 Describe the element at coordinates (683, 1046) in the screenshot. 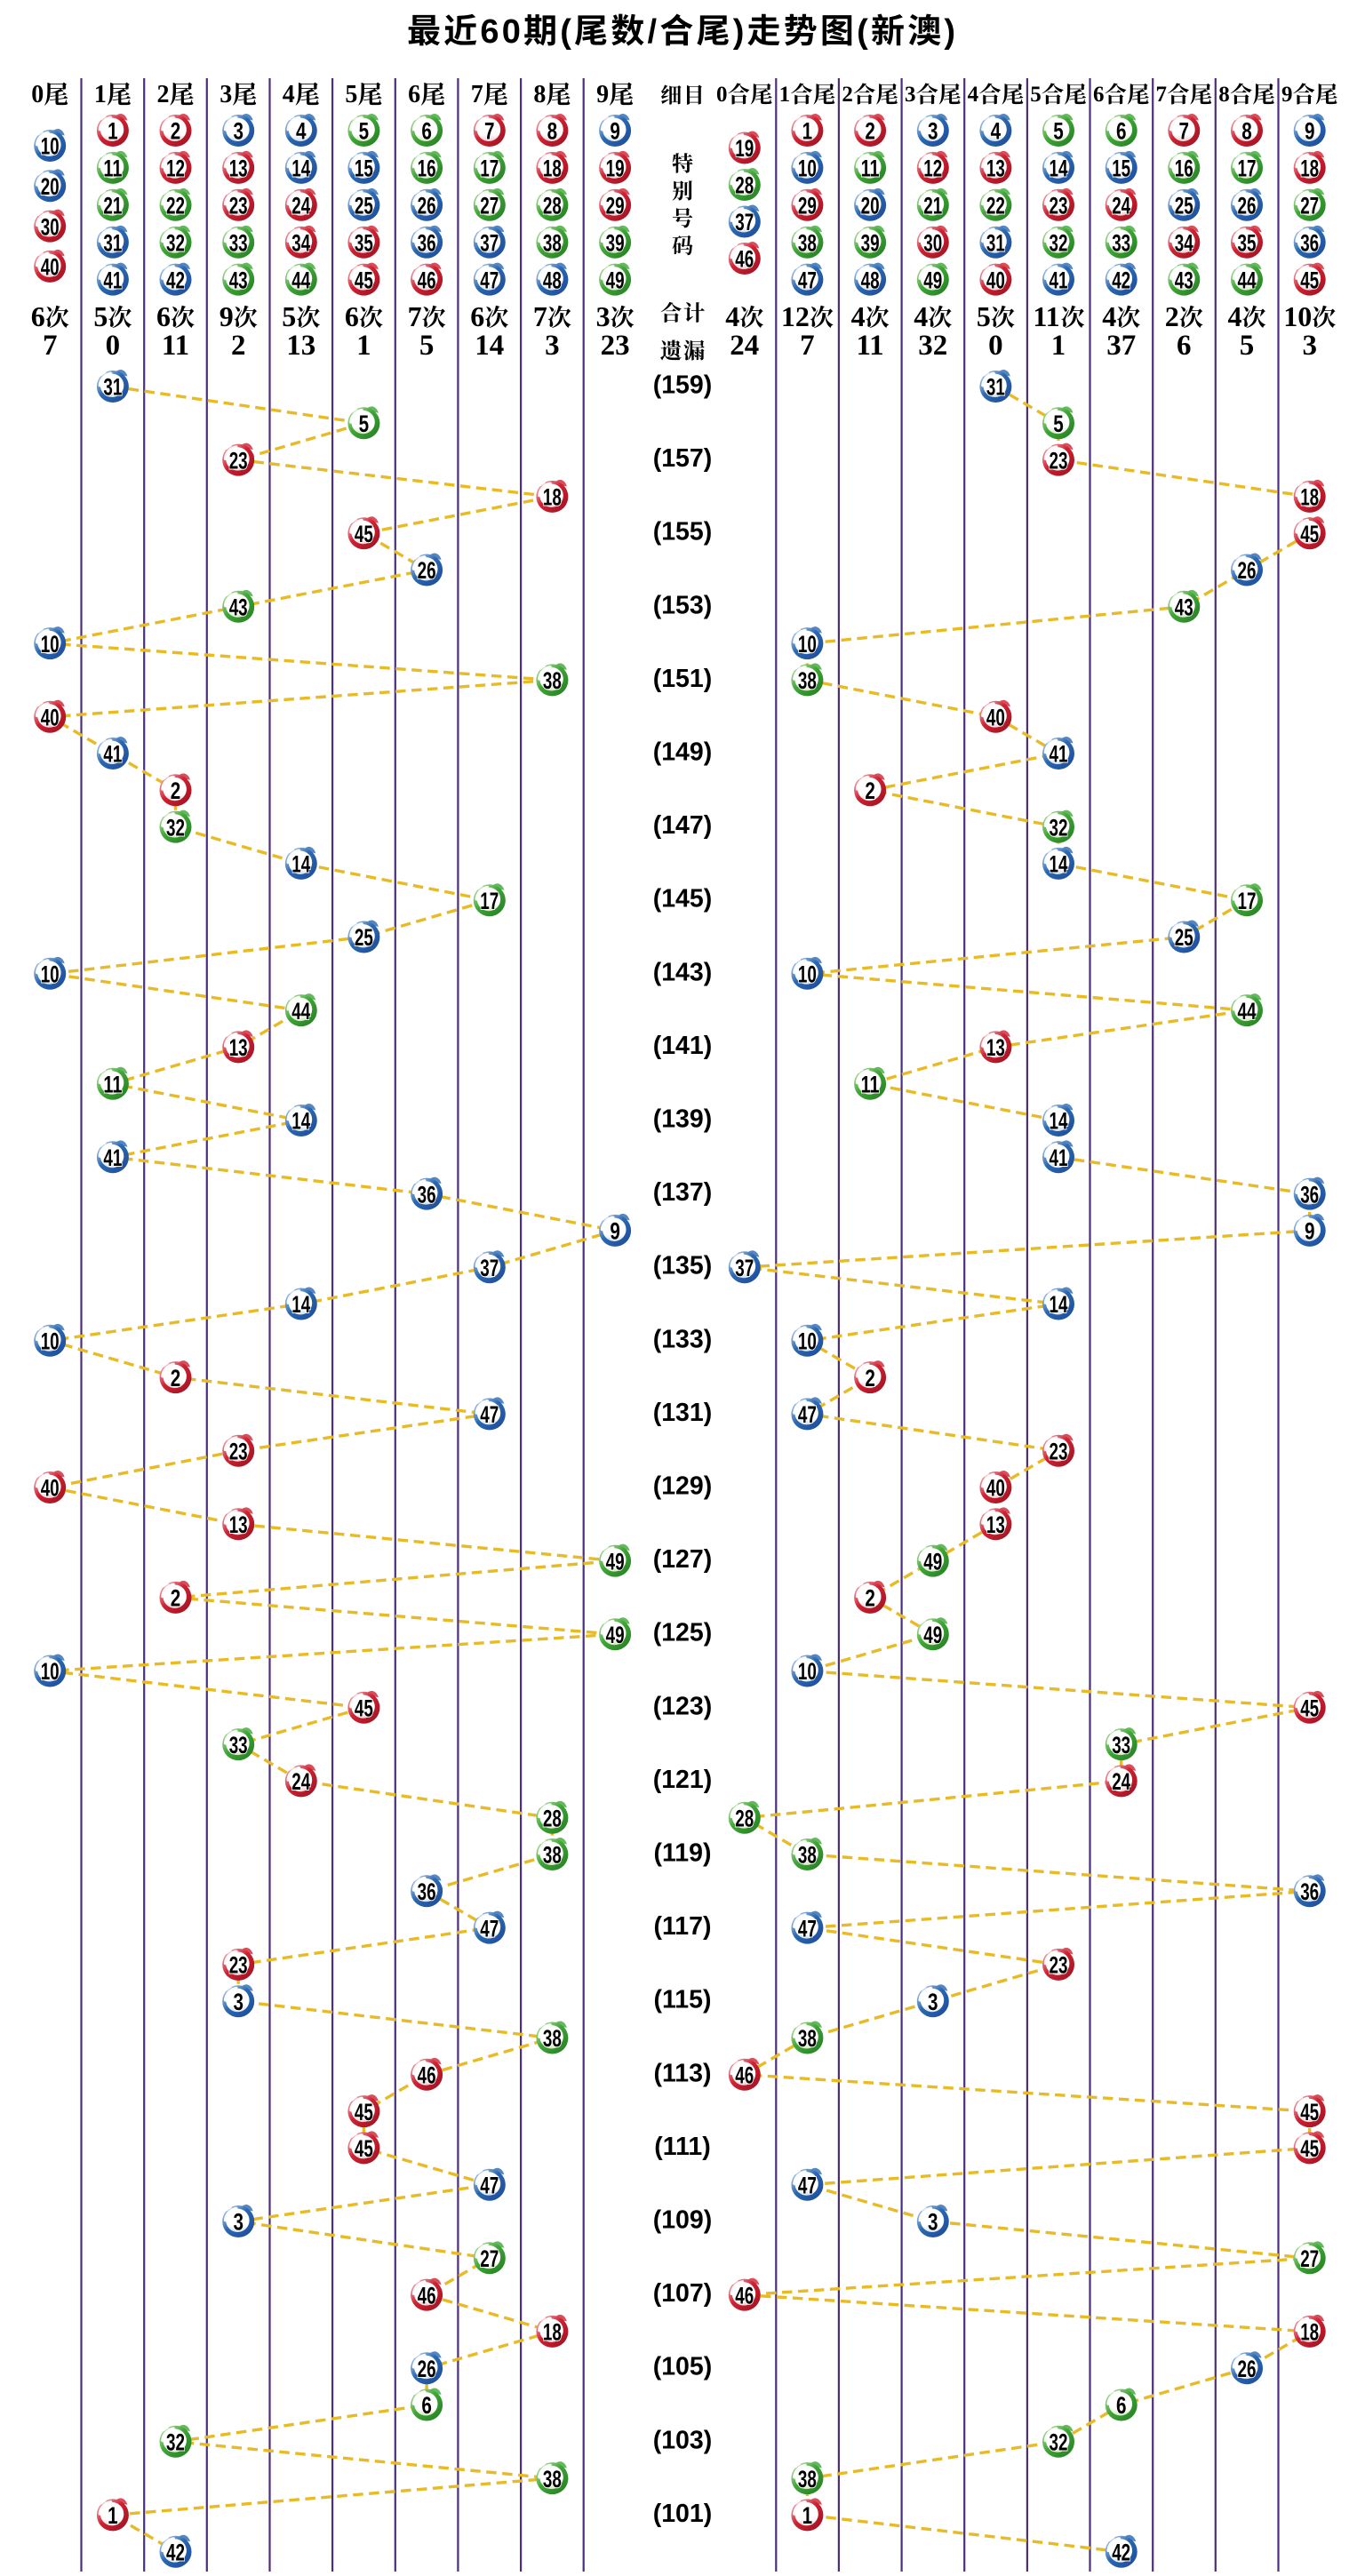

I see `svg-text: (141)` at that location.